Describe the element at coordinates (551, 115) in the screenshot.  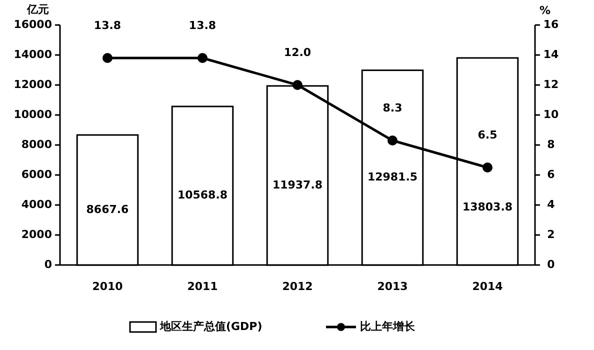
I see `y2-tick-label: 10` at that location.